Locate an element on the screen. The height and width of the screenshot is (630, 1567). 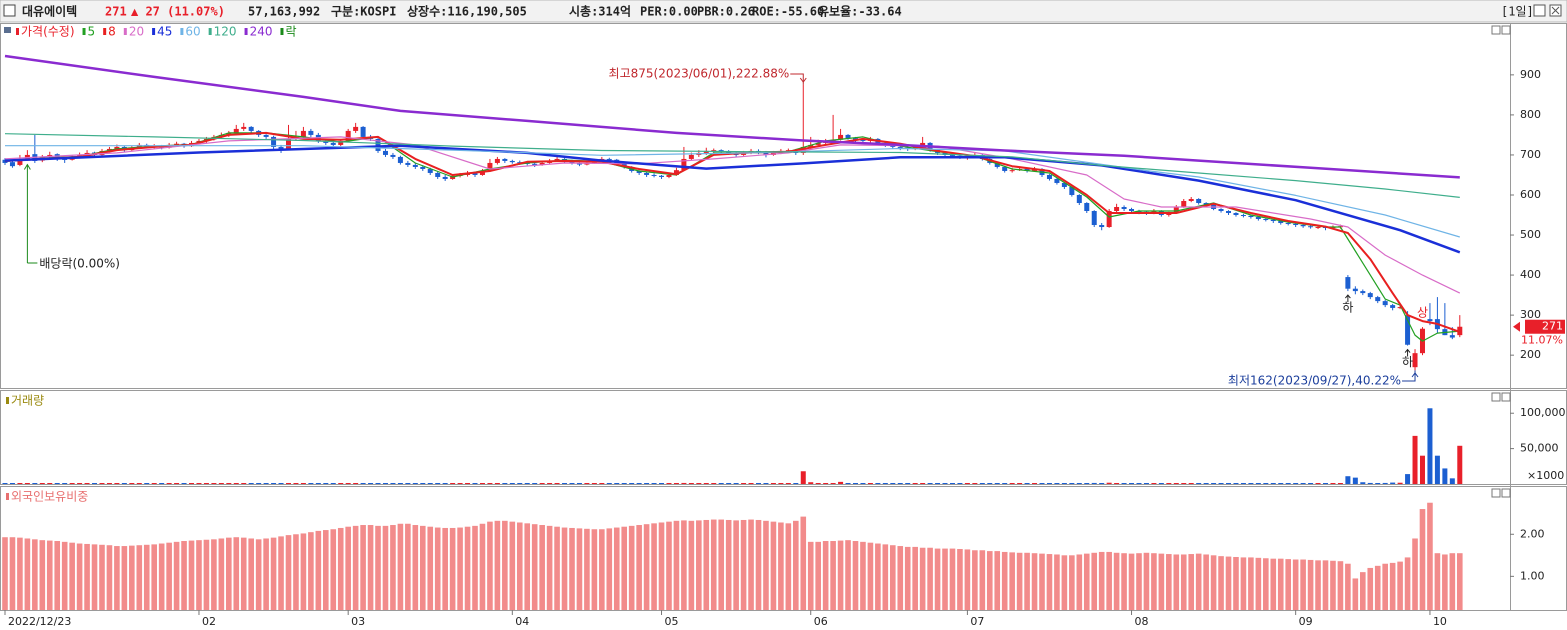
header-bar is located at coordinates (783, 11).